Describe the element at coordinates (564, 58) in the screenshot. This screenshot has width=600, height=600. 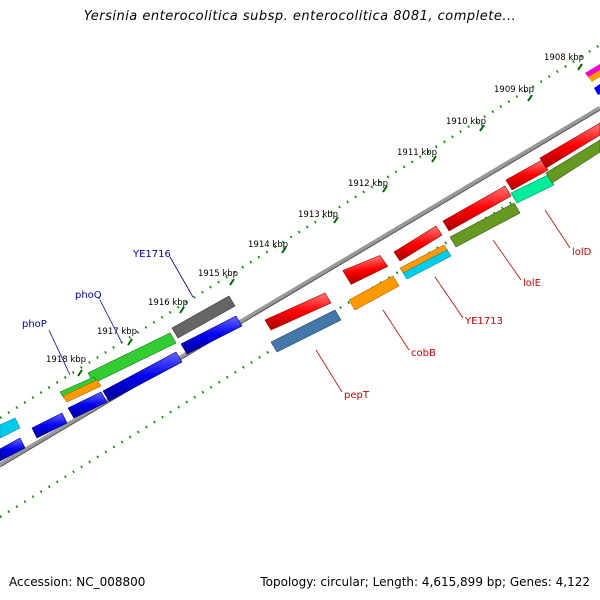
I see `tick-label: 1908 kbp` at that location.